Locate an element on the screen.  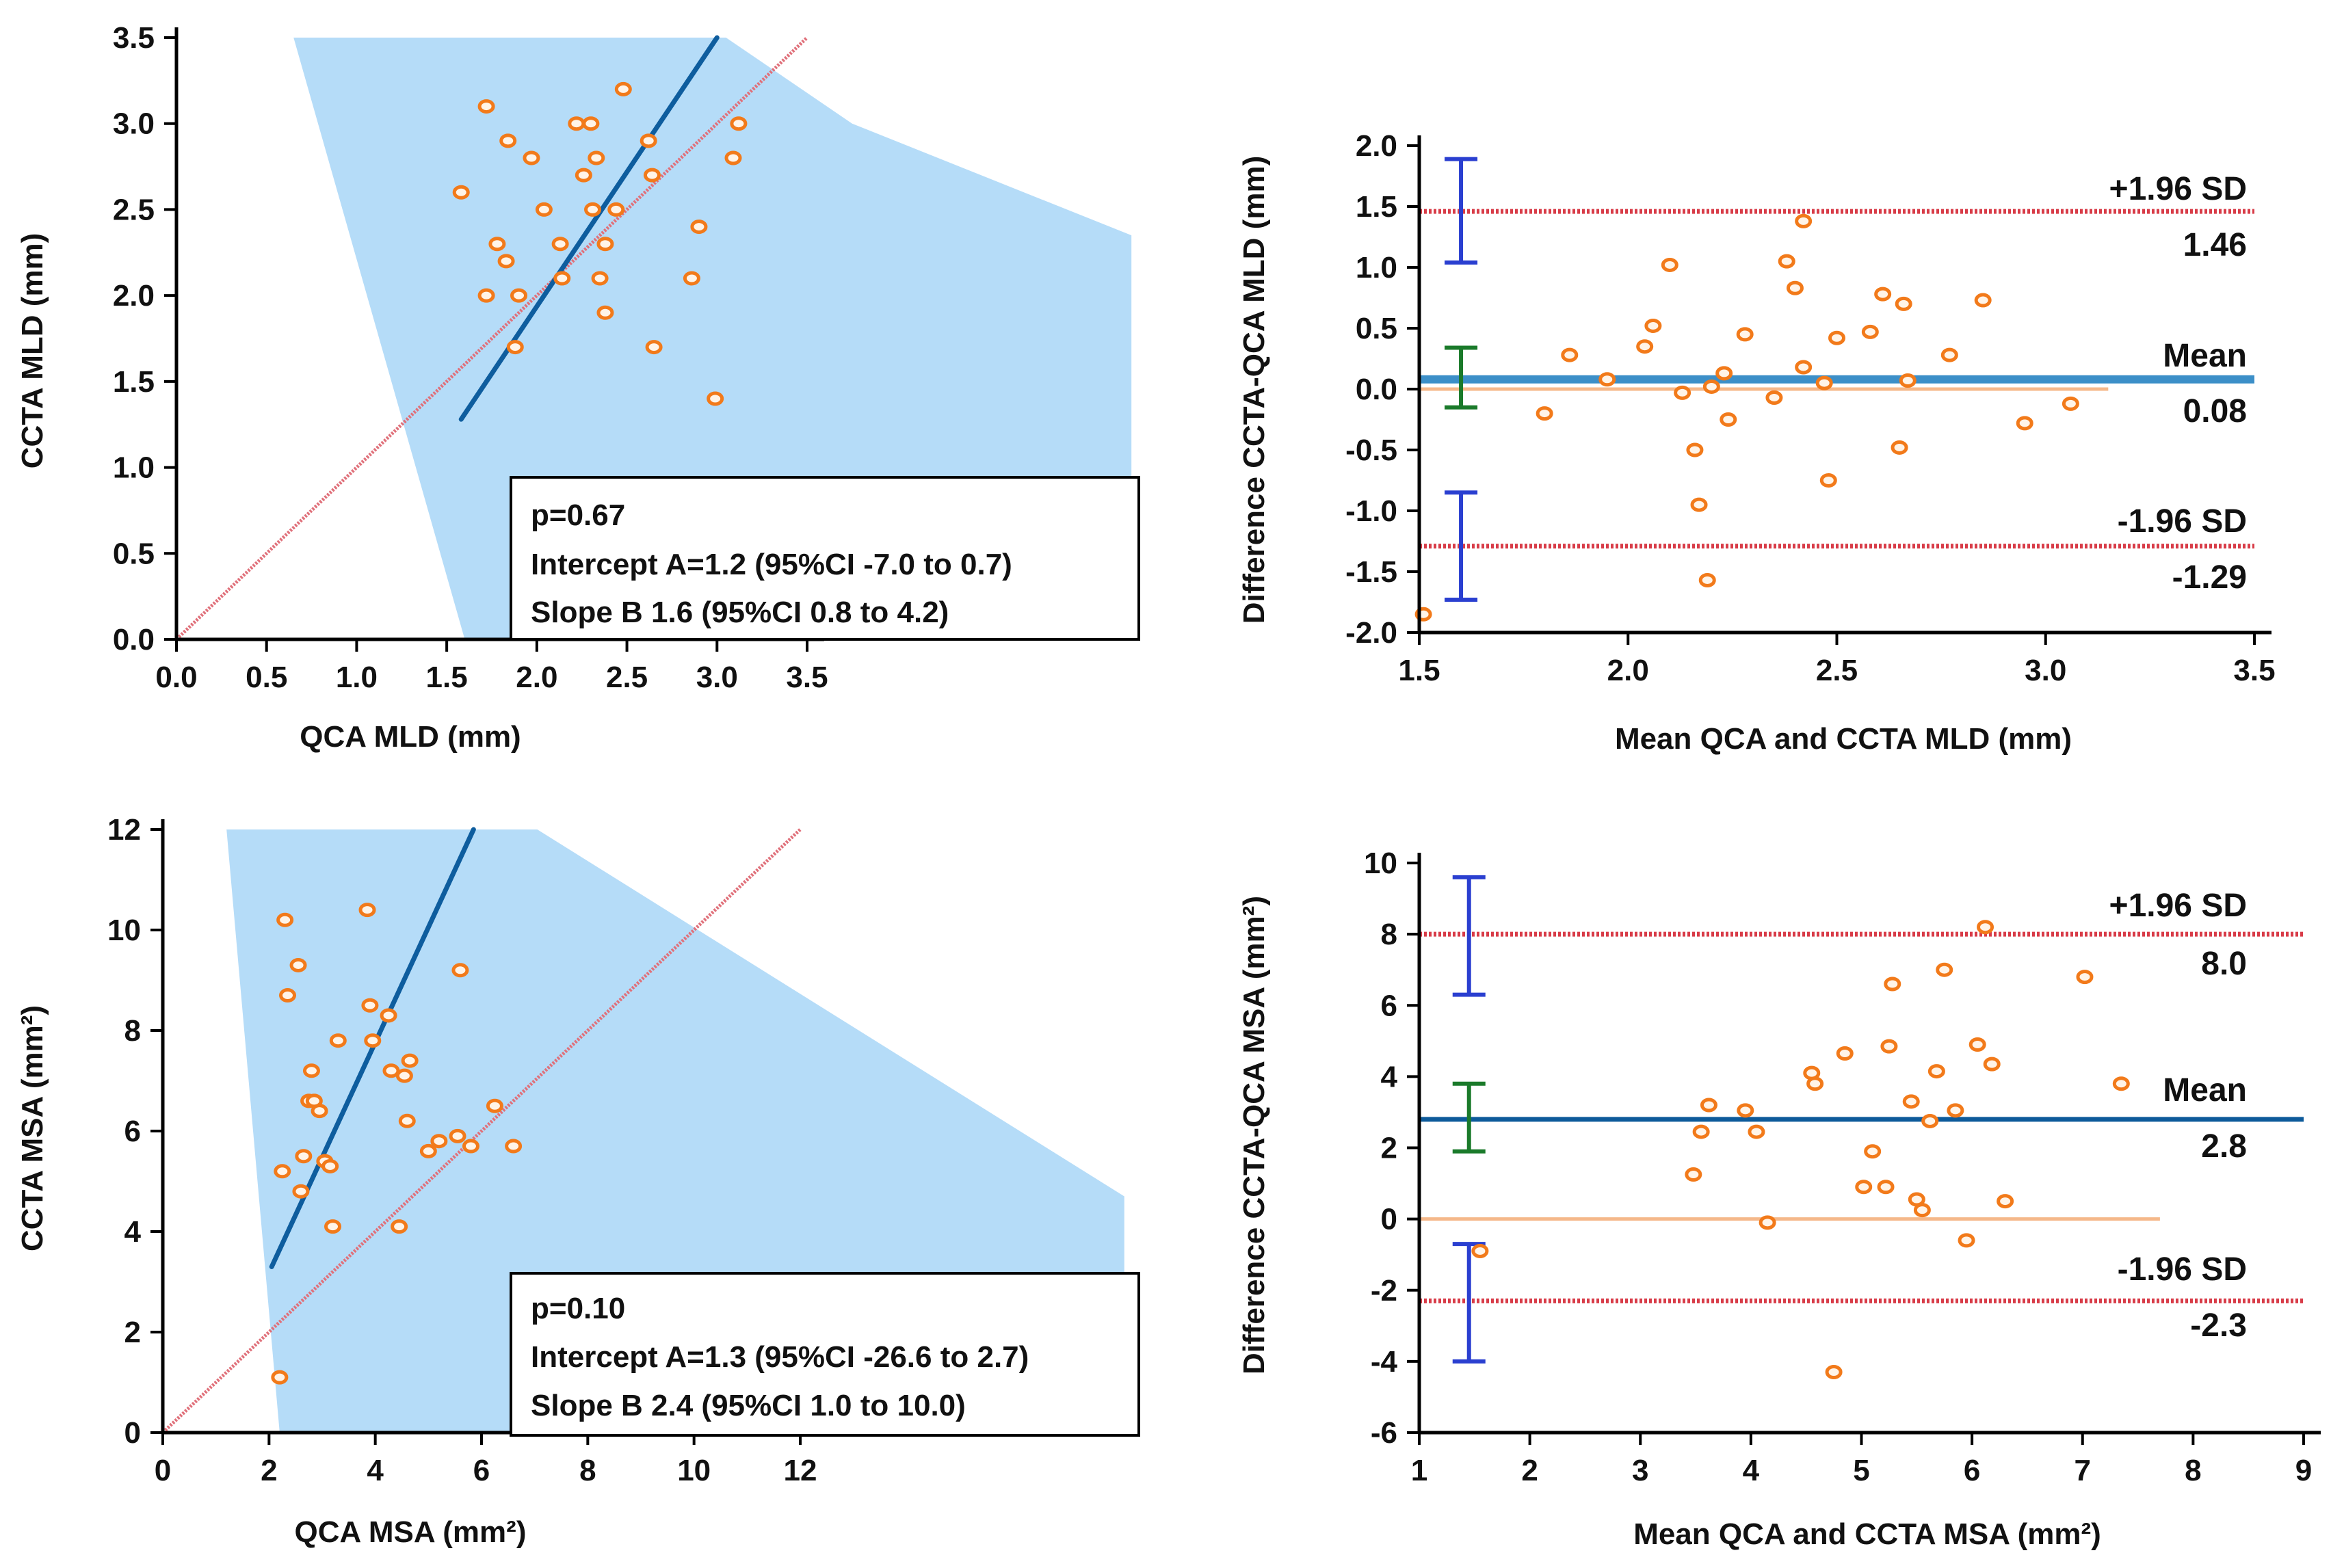
mean-value: 2.8 is located at coordinates (2224, 1146).